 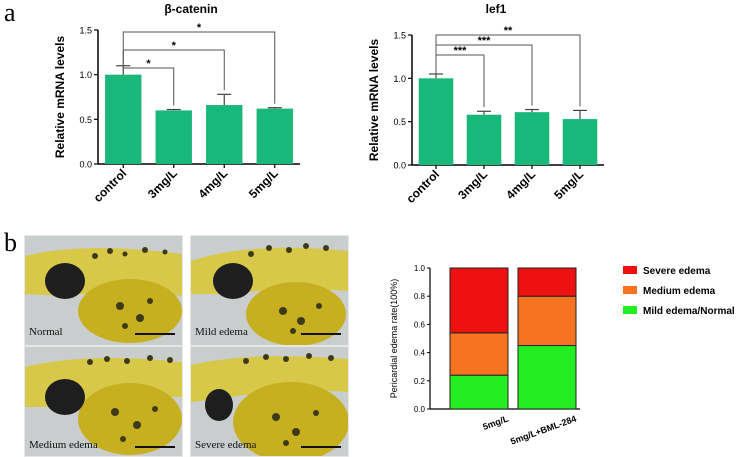 I want to click on photo-severe-edema: Severe edema, so click(x=269, y=401).